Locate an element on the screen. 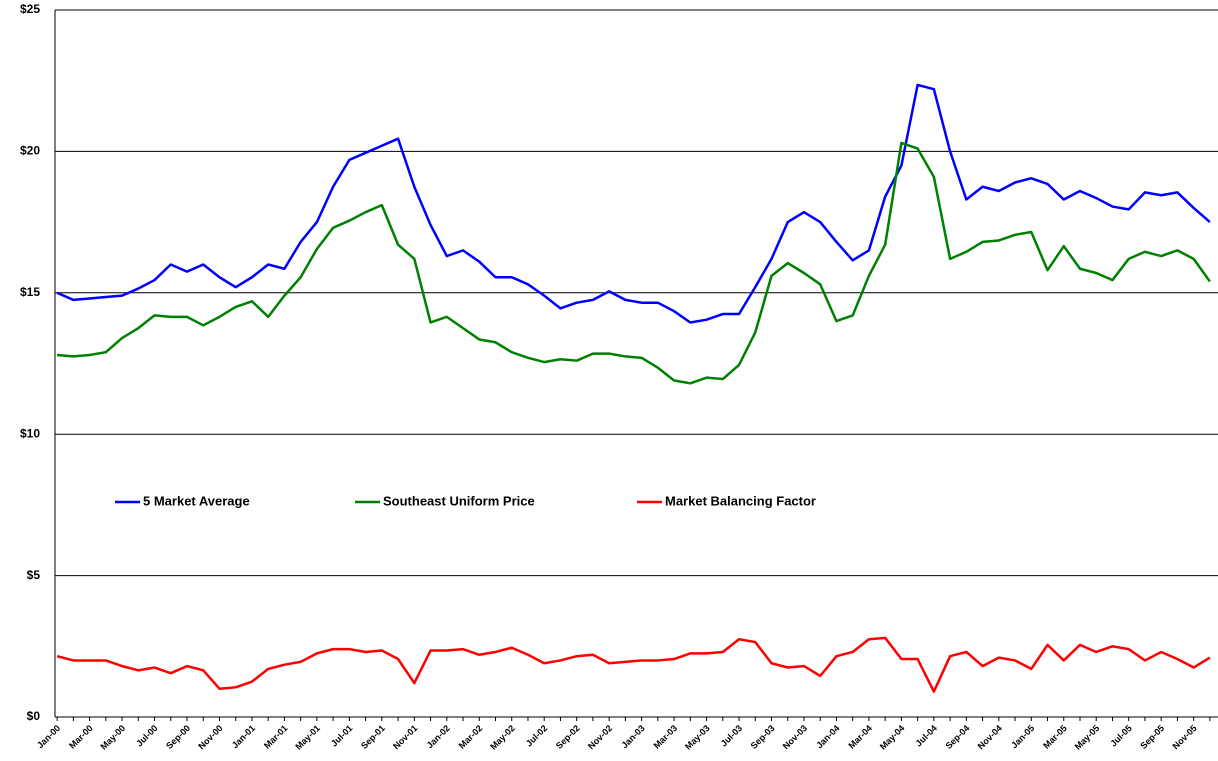 The height and width of the screenshot is (761, 1218). x-tick-label: Nov-01 is located at coordinates (405, 737).